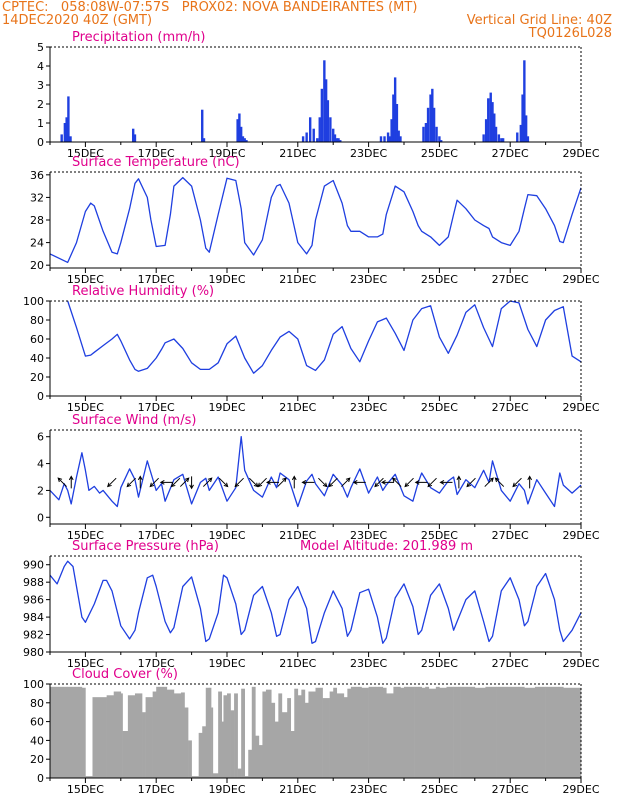 The image size is (618, 800). I want to click on wind-x-tick-label: 17DEC, so click(156, 535).